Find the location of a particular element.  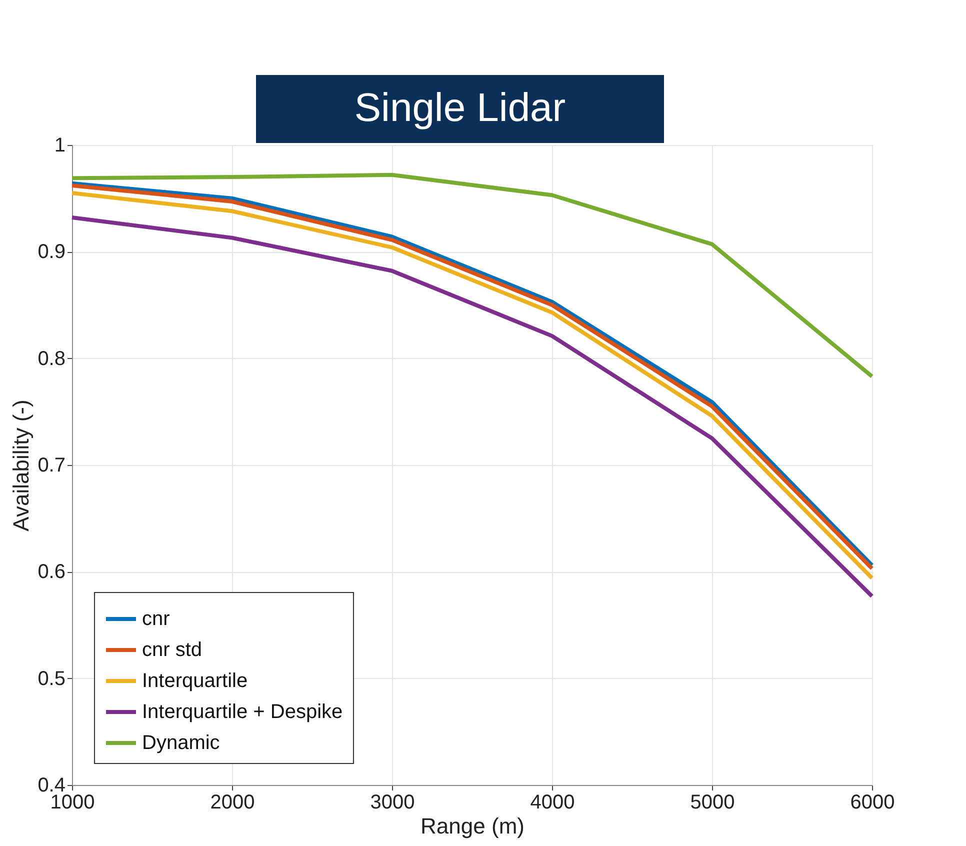

x-tick-label: 3000 is located at coordinates (392, 803).